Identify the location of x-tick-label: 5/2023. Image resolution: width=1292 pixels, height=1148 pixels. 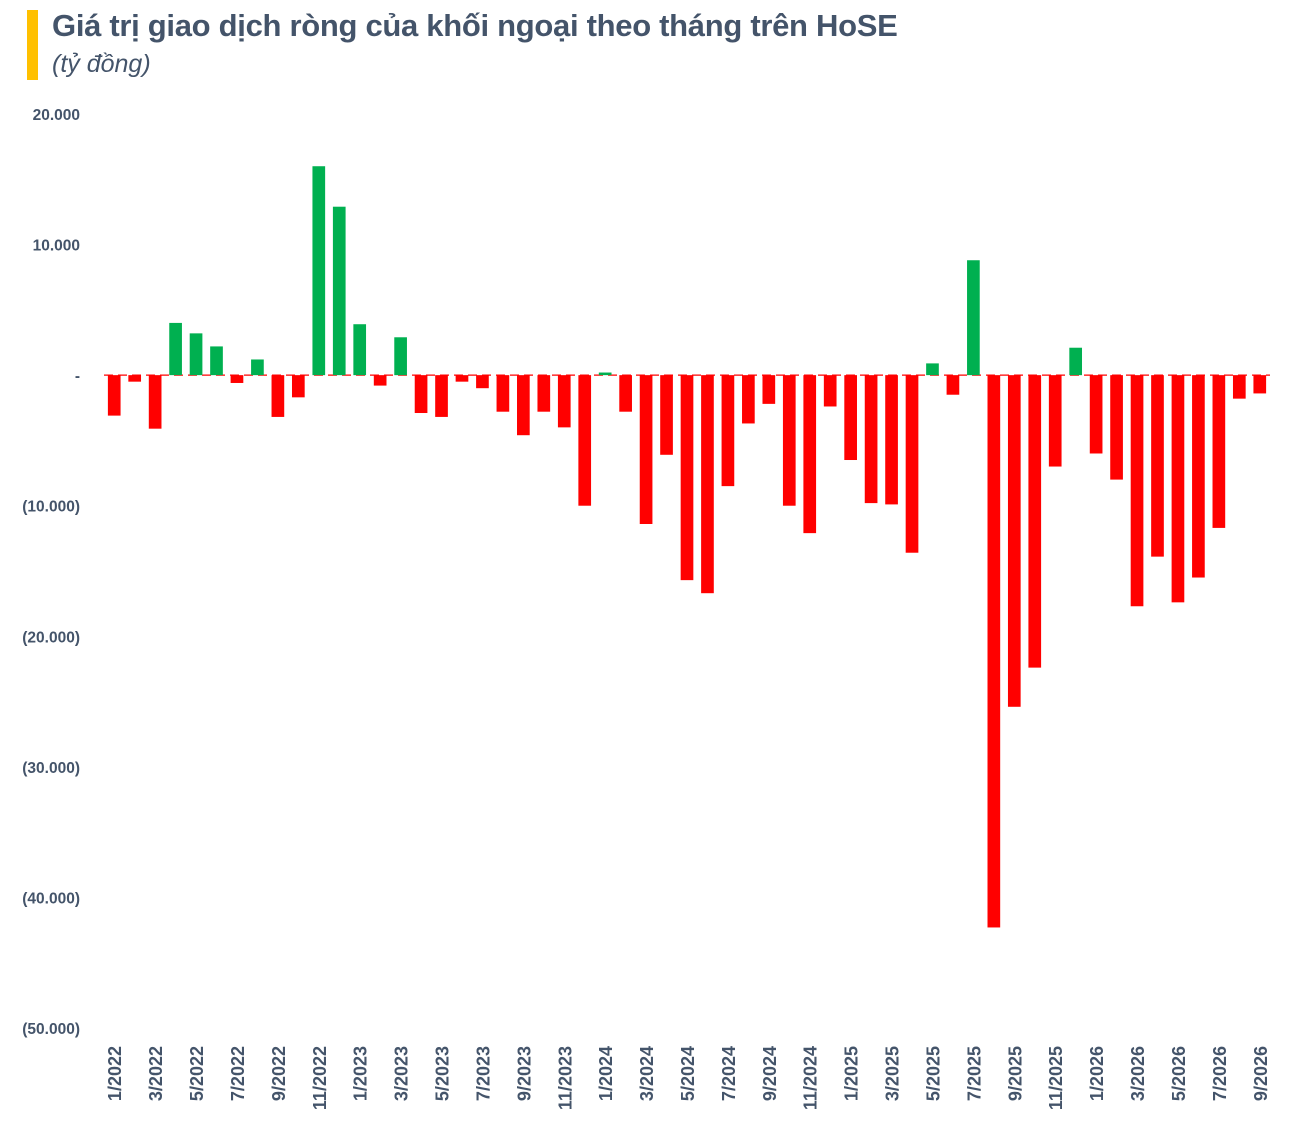
(443, 1073).